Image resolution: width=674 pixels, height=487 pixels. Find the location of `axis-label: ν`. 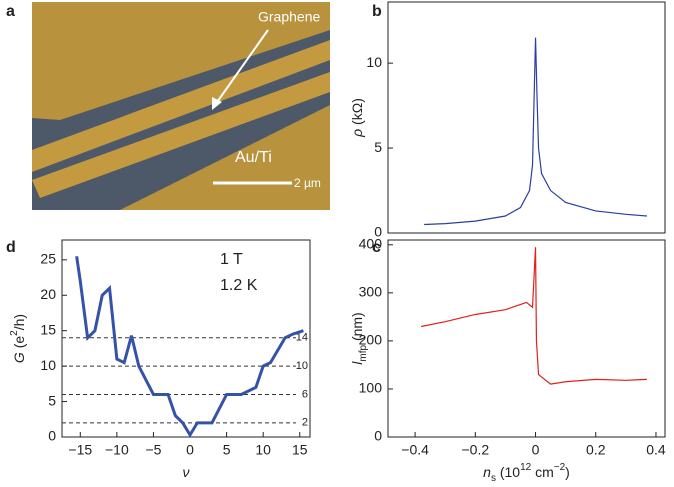

axis-label: ν is located at coordinates (186, 472).